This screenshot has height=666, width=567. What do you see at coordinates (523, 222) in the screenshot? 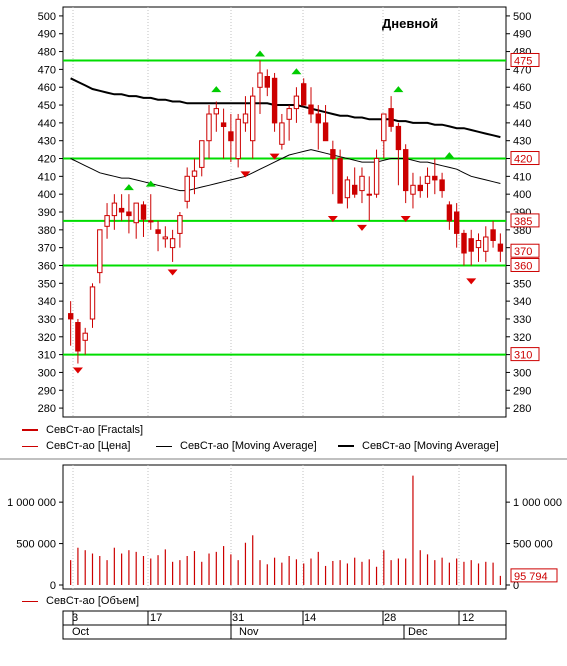
I see `price-level-badge-2-label: 385` at bounding box center [523, 222].